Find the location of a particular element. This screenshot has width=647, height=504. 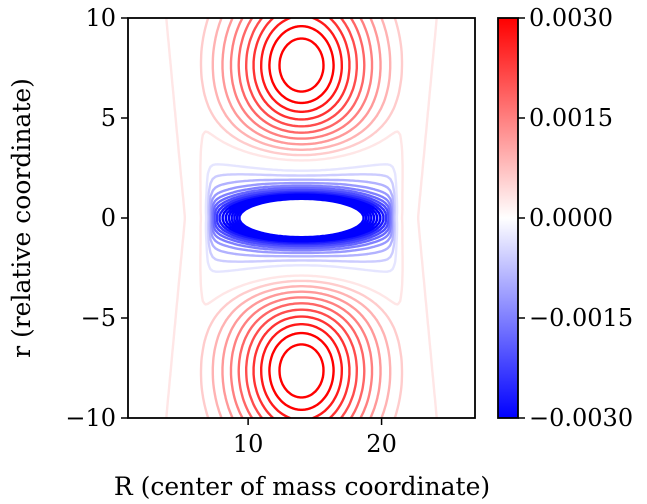

contour-line is located at coordinates (301, 218).